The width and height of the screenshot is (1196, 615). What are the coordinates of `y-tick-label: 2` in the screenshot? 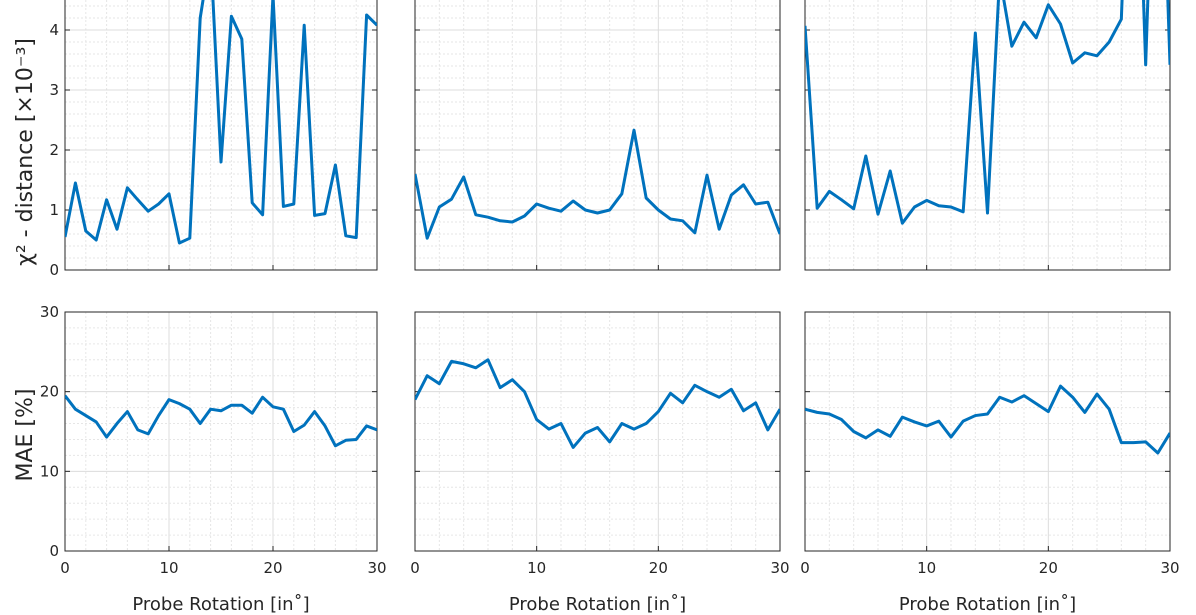 It's located at (54, 150).